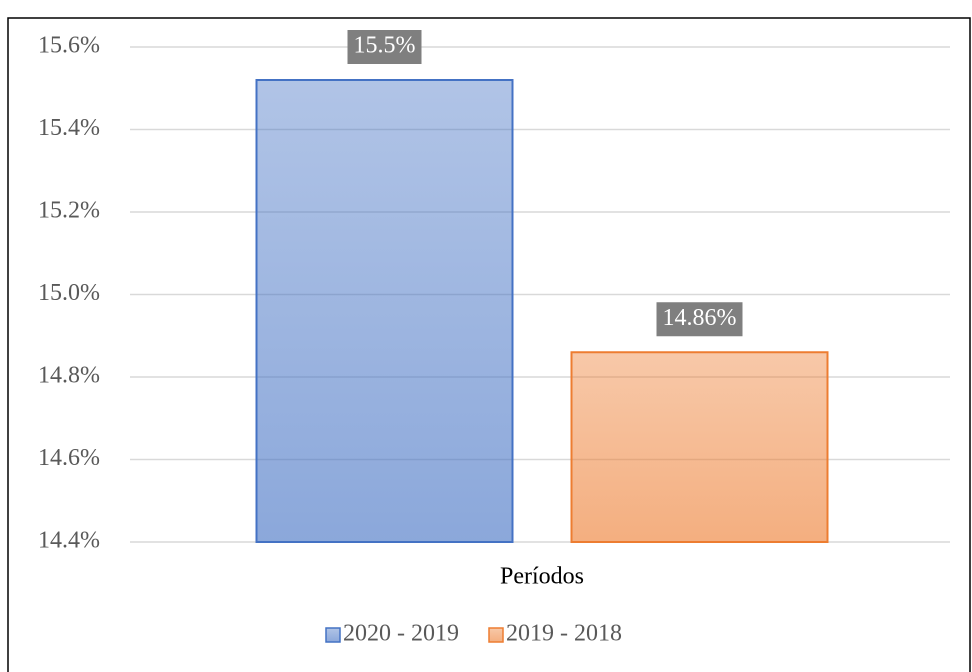 The image size is (972, 672). Describe the element at coordinates (69, 376) in the screenshot. I see `y-tick-label: 14.8%` at that location.